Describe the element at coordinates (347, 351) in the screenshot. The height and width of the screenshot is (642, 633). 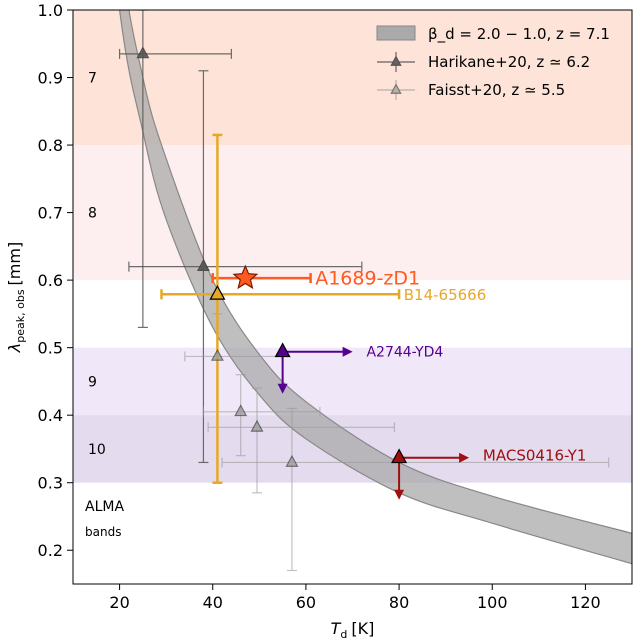
I see `a2744-yd4-arrow-right-head` at that location.